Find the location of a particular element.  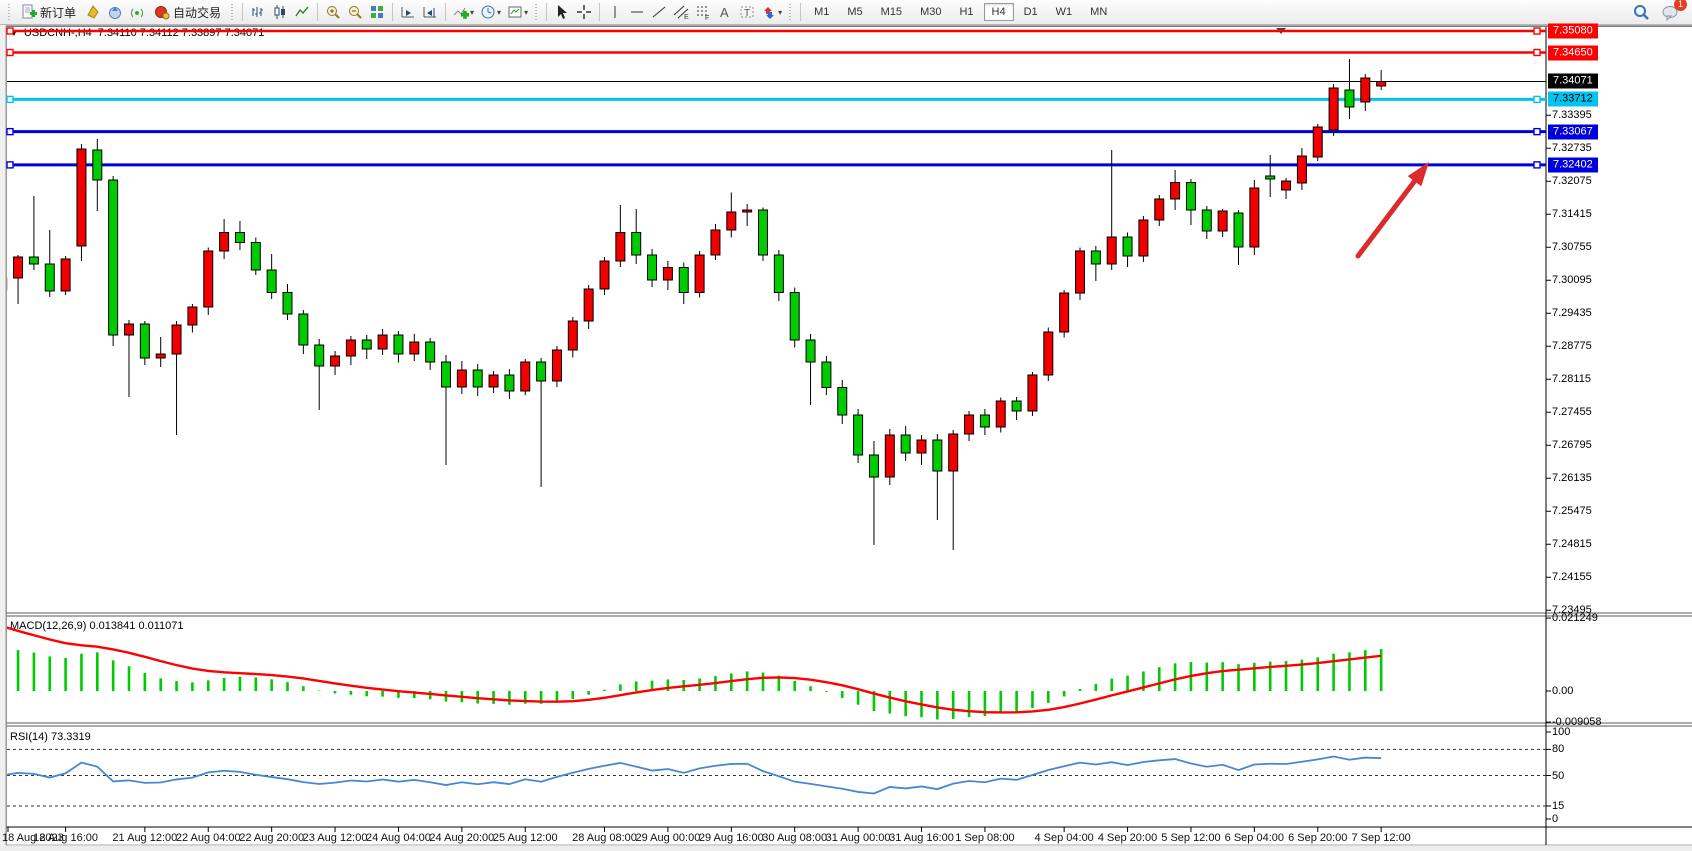

price-tick-label: 7.31415 is located at coordinates (1572, 214).